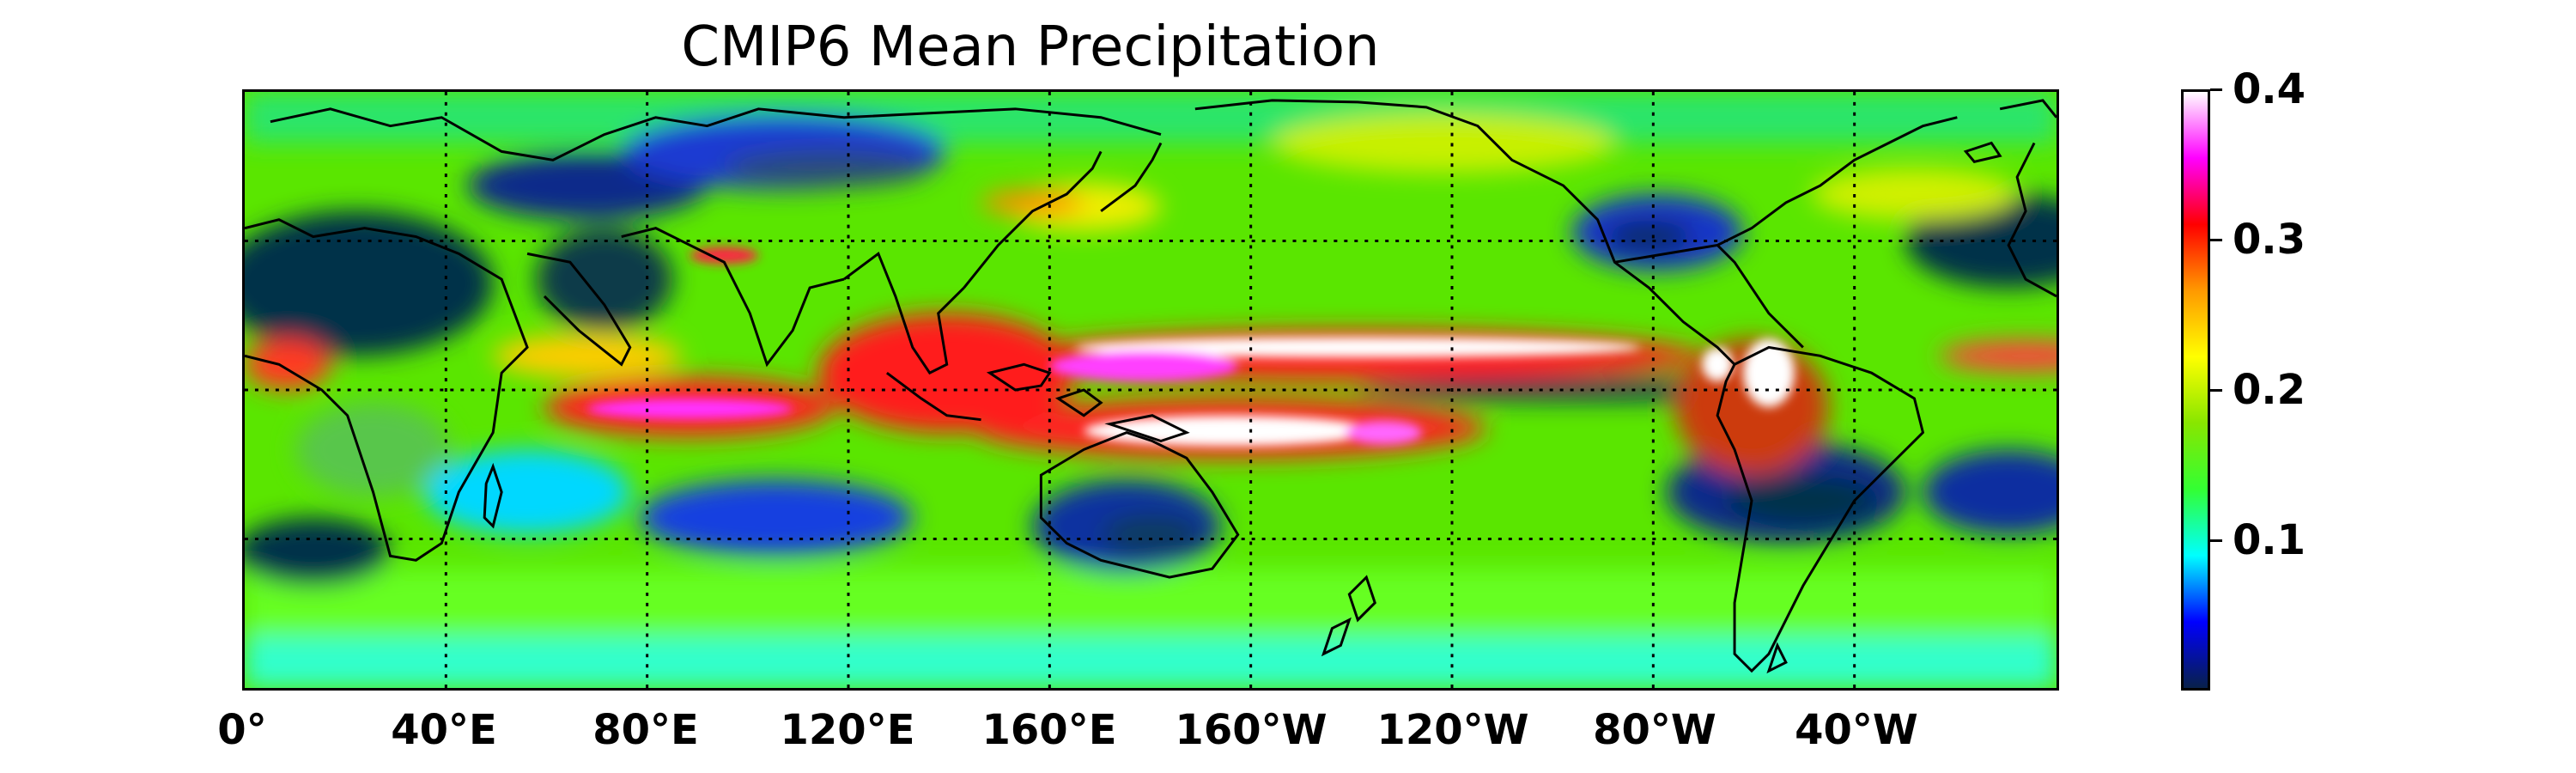 This screenshot has height=773, width=2576. What do you see at coordinates (2269, 89) in the screenshot?
I see `colorbar-tick-label: 0.4` at bounding box center [2269, 89].